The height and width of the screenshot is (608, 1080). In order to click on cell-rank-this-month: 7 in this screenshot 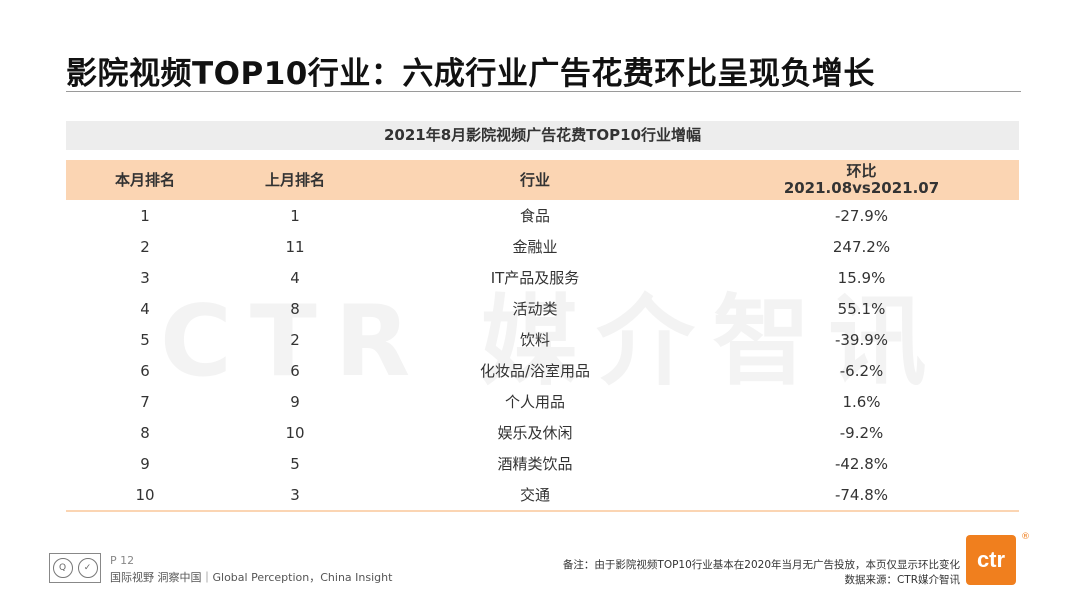, I will do `click(145, 401)`.